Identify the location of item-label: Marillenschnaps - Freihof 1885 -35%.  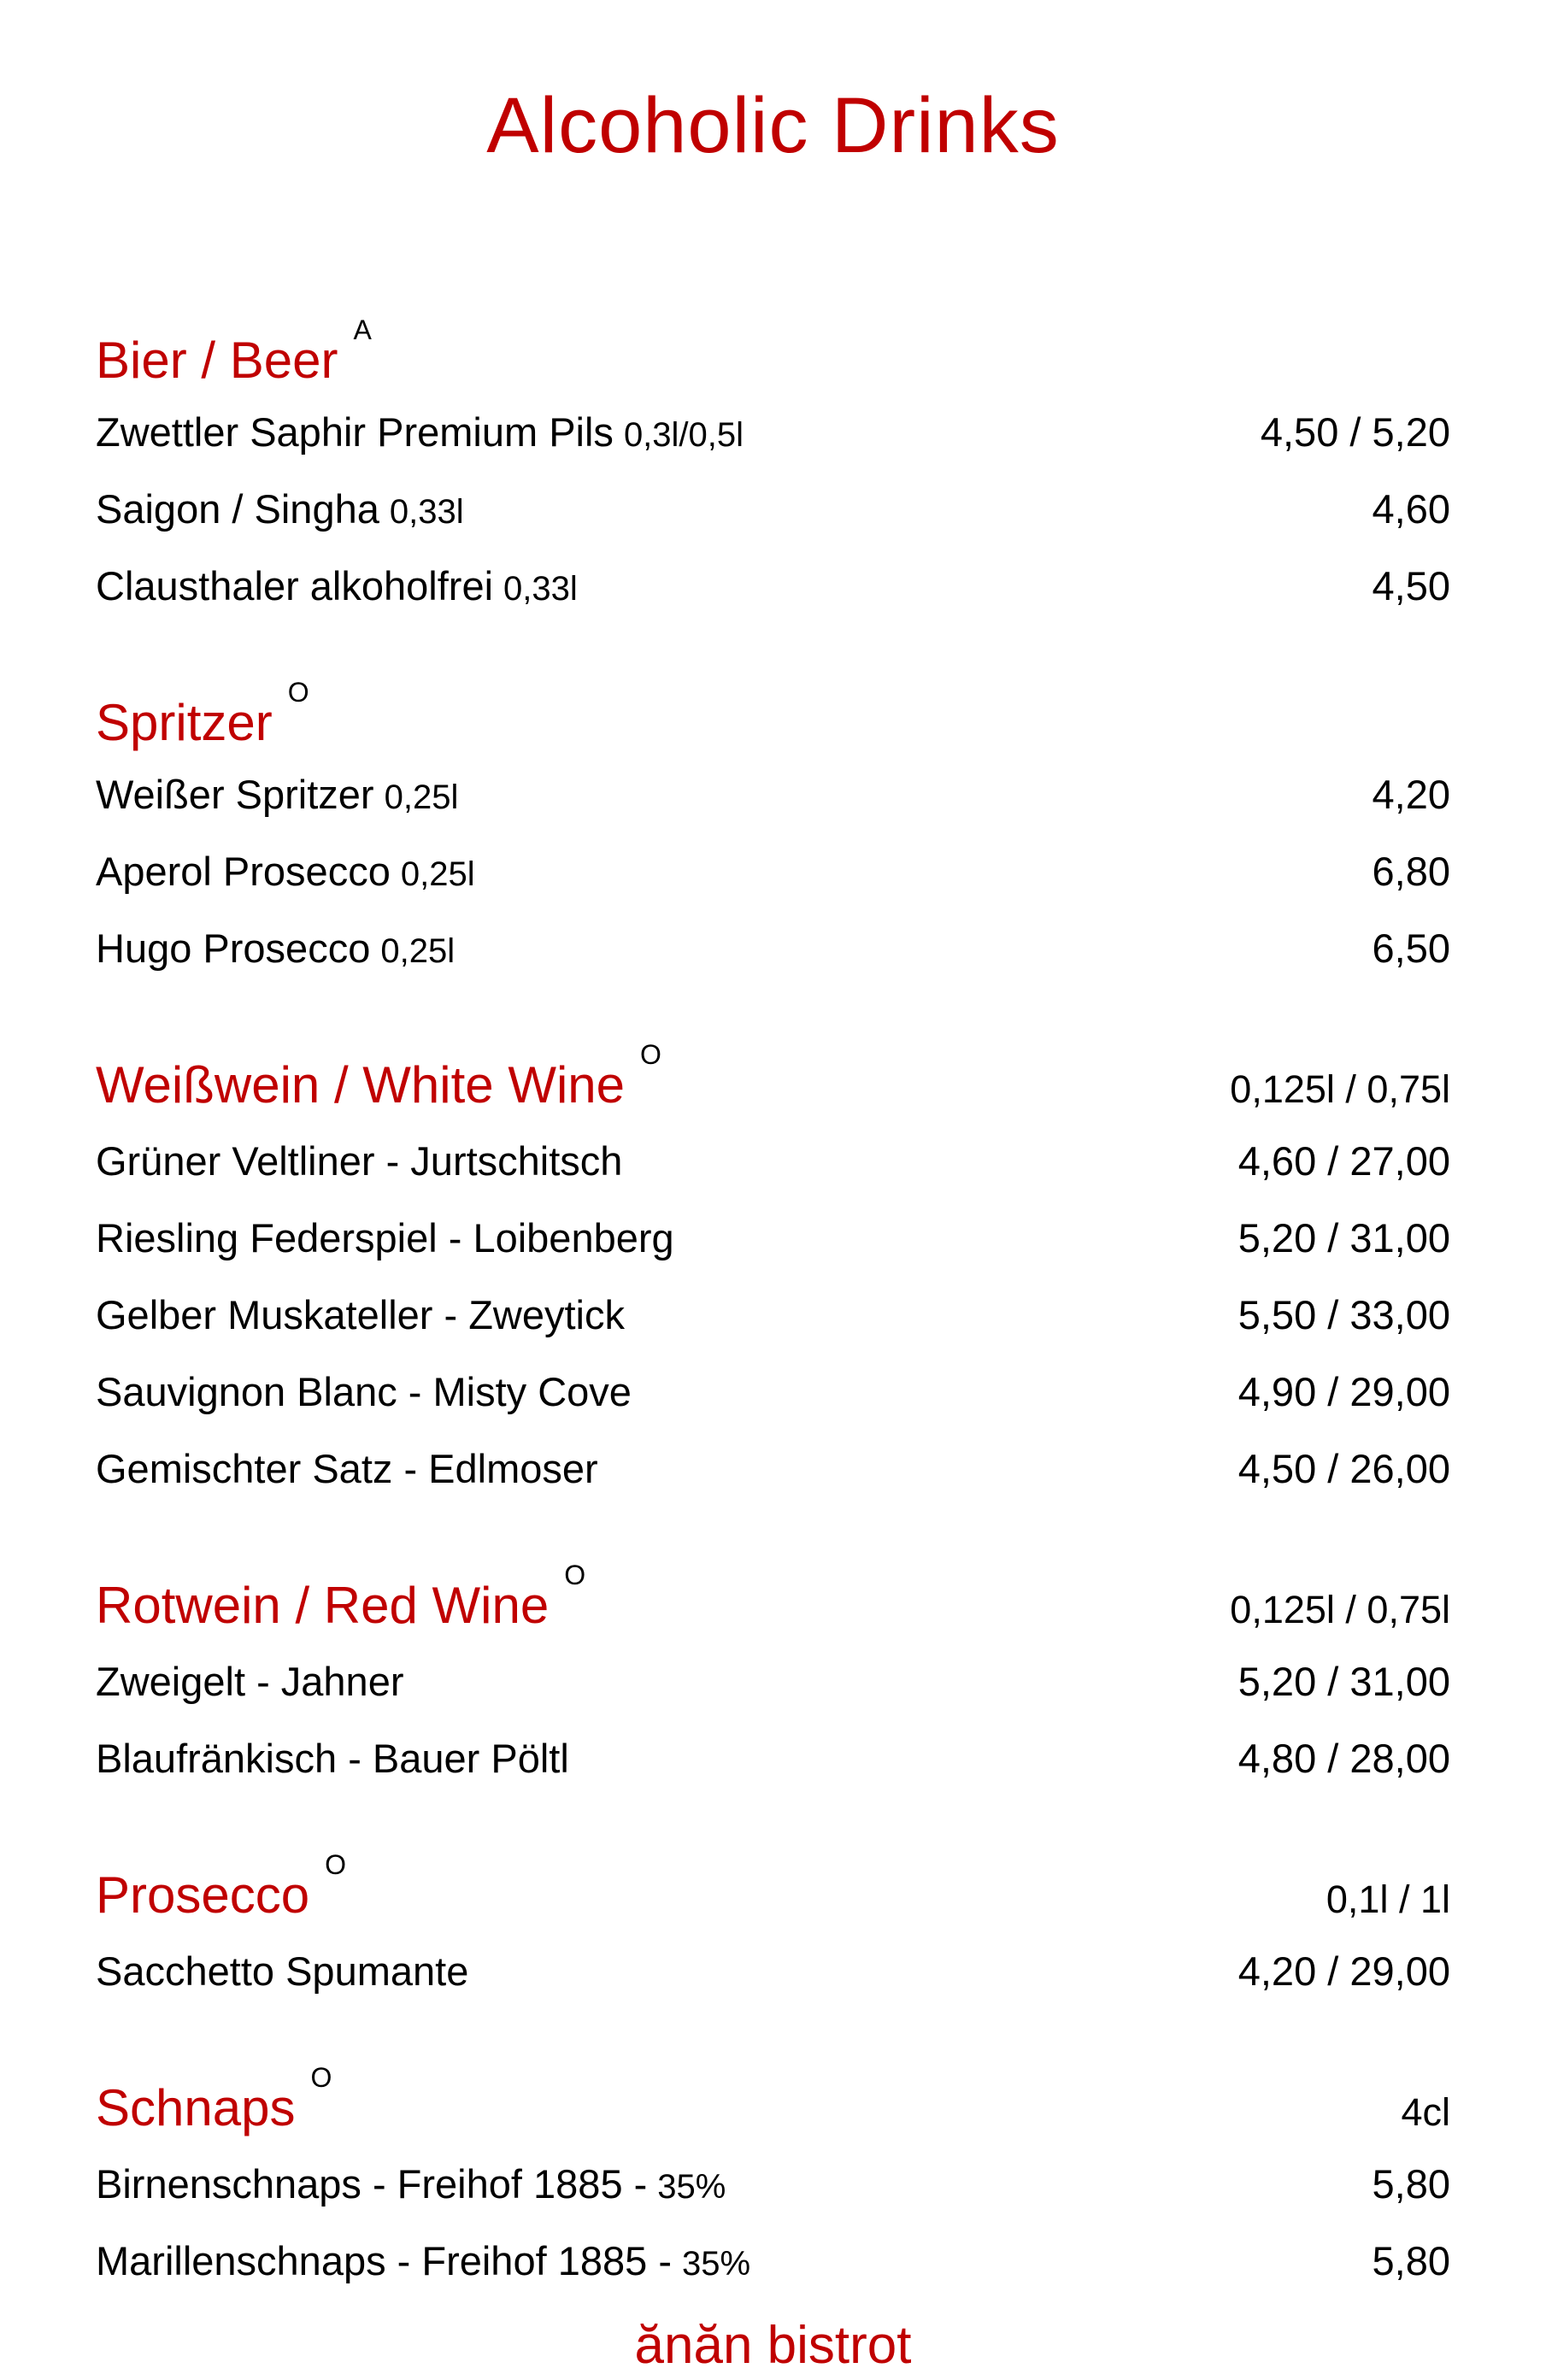
(423, 2267).